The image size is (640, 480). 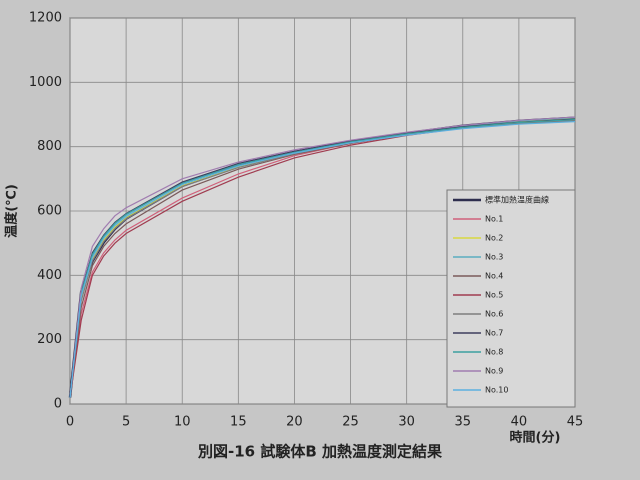 I want to click on y-tick-label: 400, so click(x=49, y=275).